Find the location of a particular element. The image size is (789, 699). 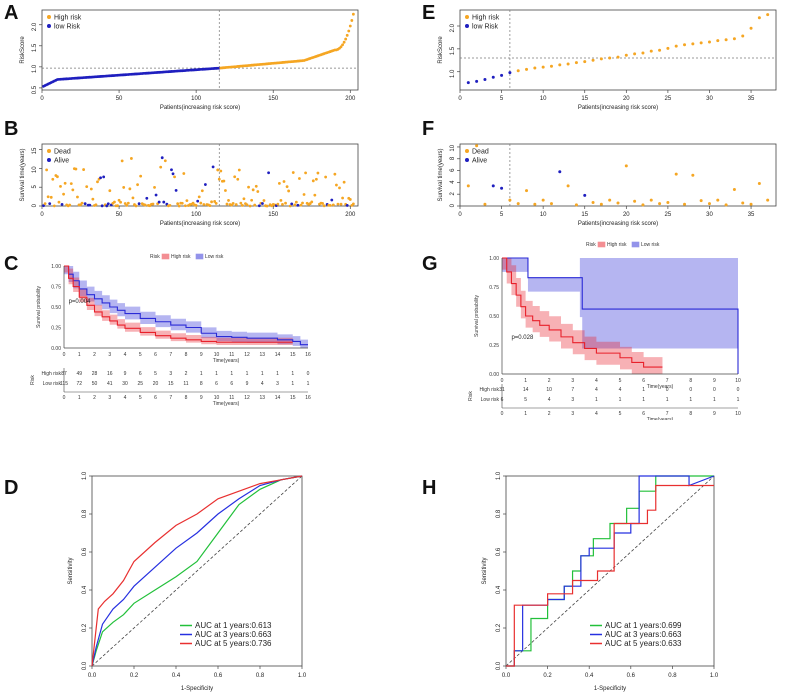

chart-C-table-x-tick: 13 is located at coordinates (262, 398).